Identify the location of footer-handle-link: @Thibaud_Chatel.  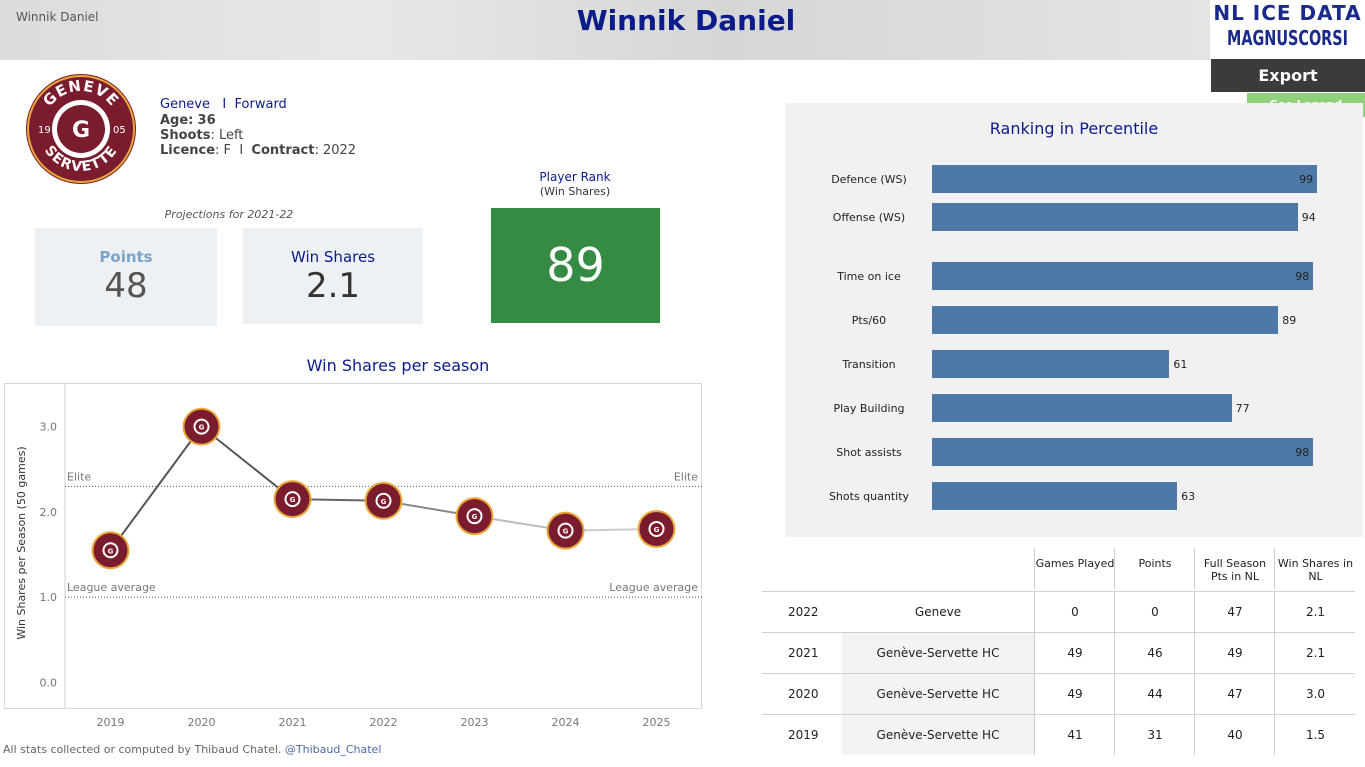
(333, 749).